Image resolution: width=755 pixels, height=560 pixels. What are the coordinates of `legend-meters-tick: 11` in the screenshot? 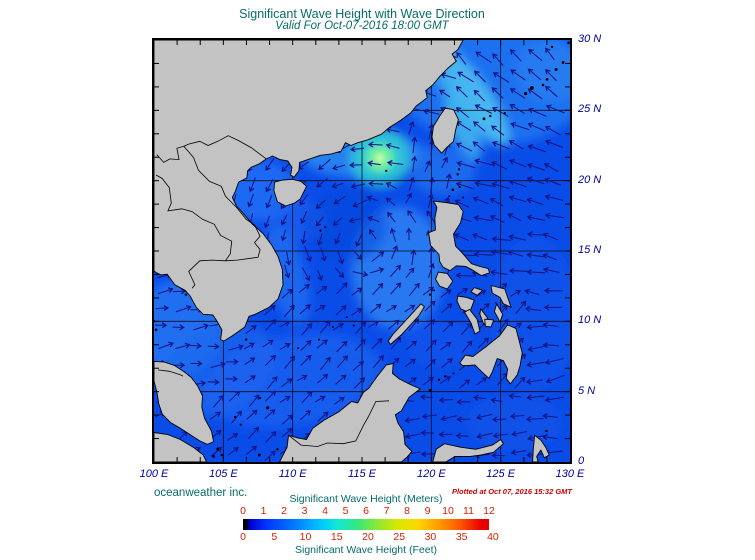 It's located at (468, 511).